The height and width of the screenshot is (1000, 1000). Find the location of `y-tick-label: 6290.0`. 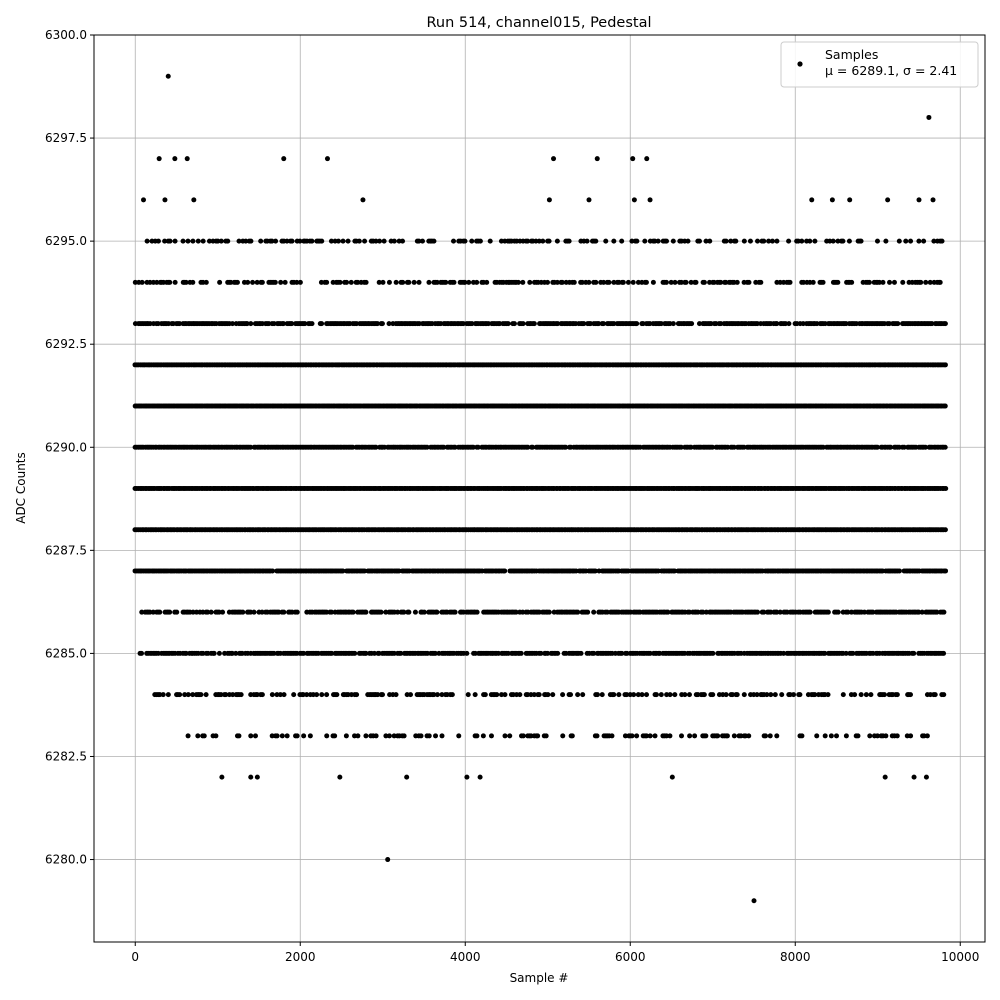

y-tick-label: 6290.0 is located at coordinates (66, 447).